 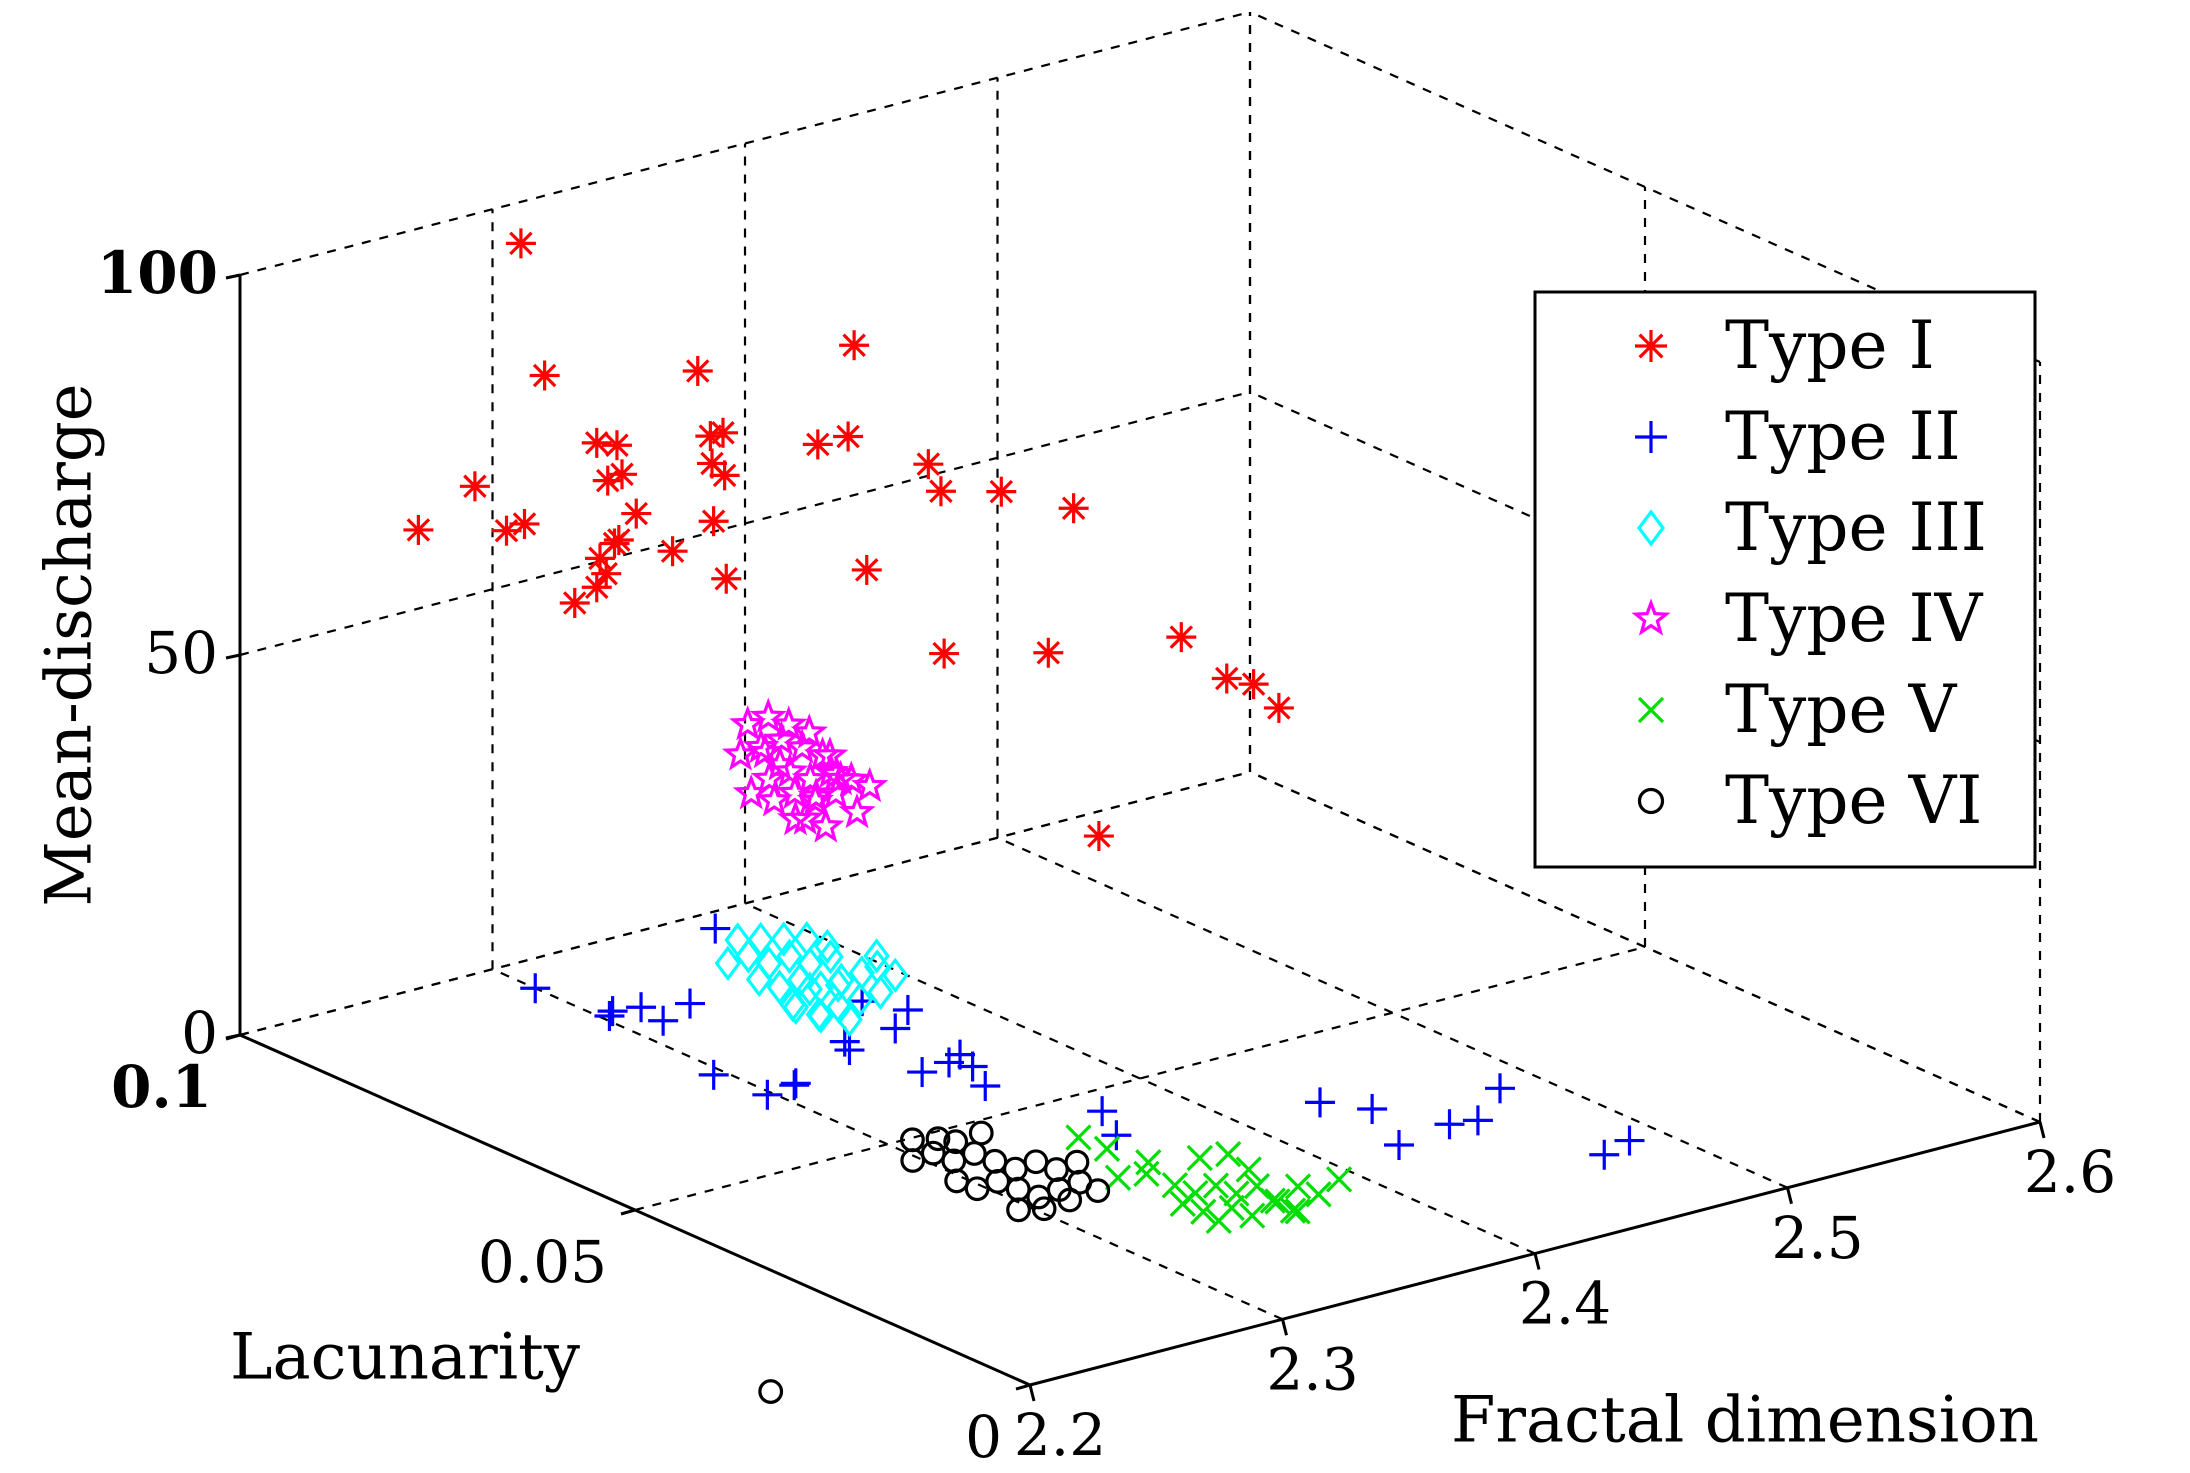 What do you see at coordinates (233, 276) in the screenshot?
I see `z-tick-mark` at bounding box center [233, 276].